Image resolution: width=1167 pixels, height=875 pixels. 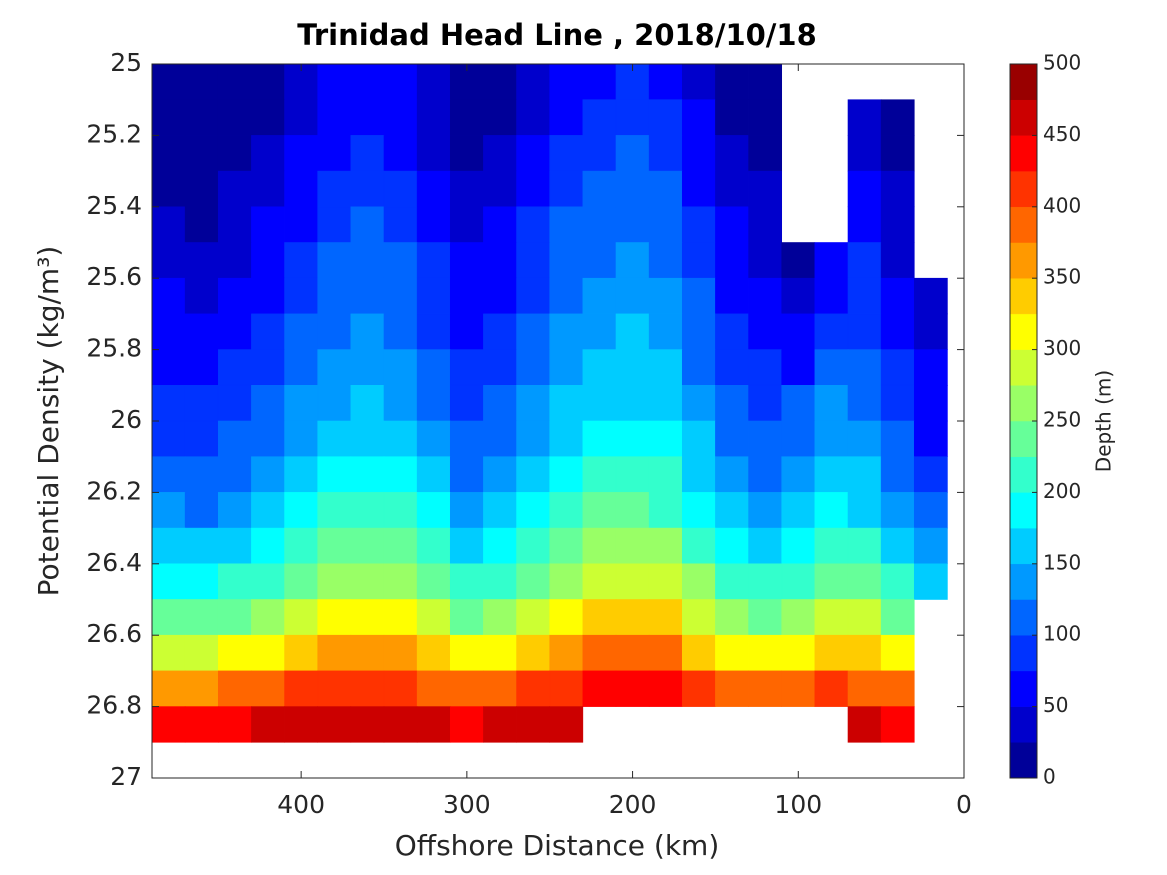 I want to click on y-tick-label: 27, so click(x=126, y=776).